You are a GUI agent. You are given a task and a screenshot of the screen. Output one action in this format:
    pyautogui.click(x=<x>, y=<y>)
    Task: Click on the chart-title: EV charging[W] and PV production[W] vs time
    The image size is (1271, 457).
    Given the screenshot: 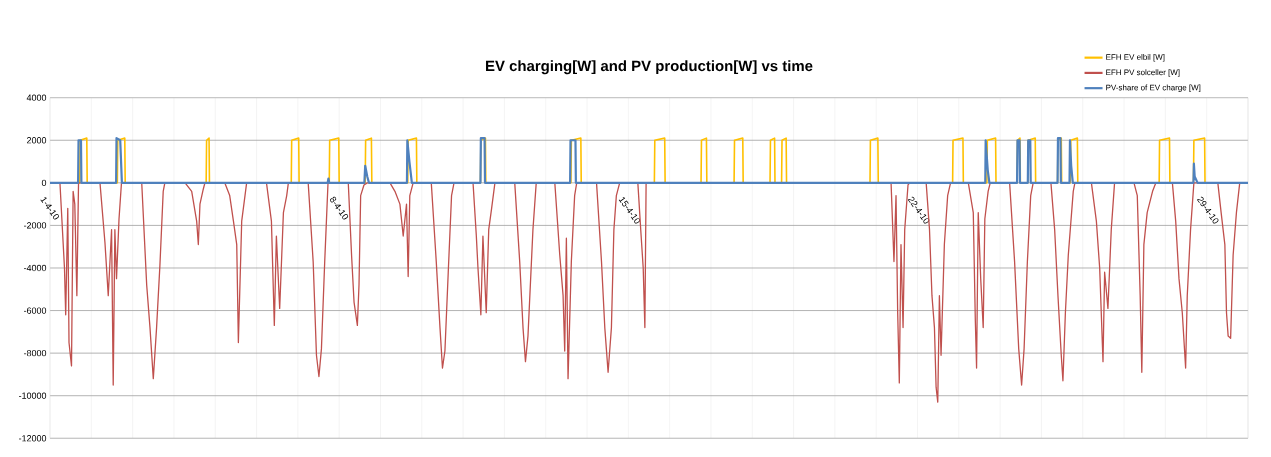 What is the action you would take?
    pyautogui.click(x=649, y=67)
    